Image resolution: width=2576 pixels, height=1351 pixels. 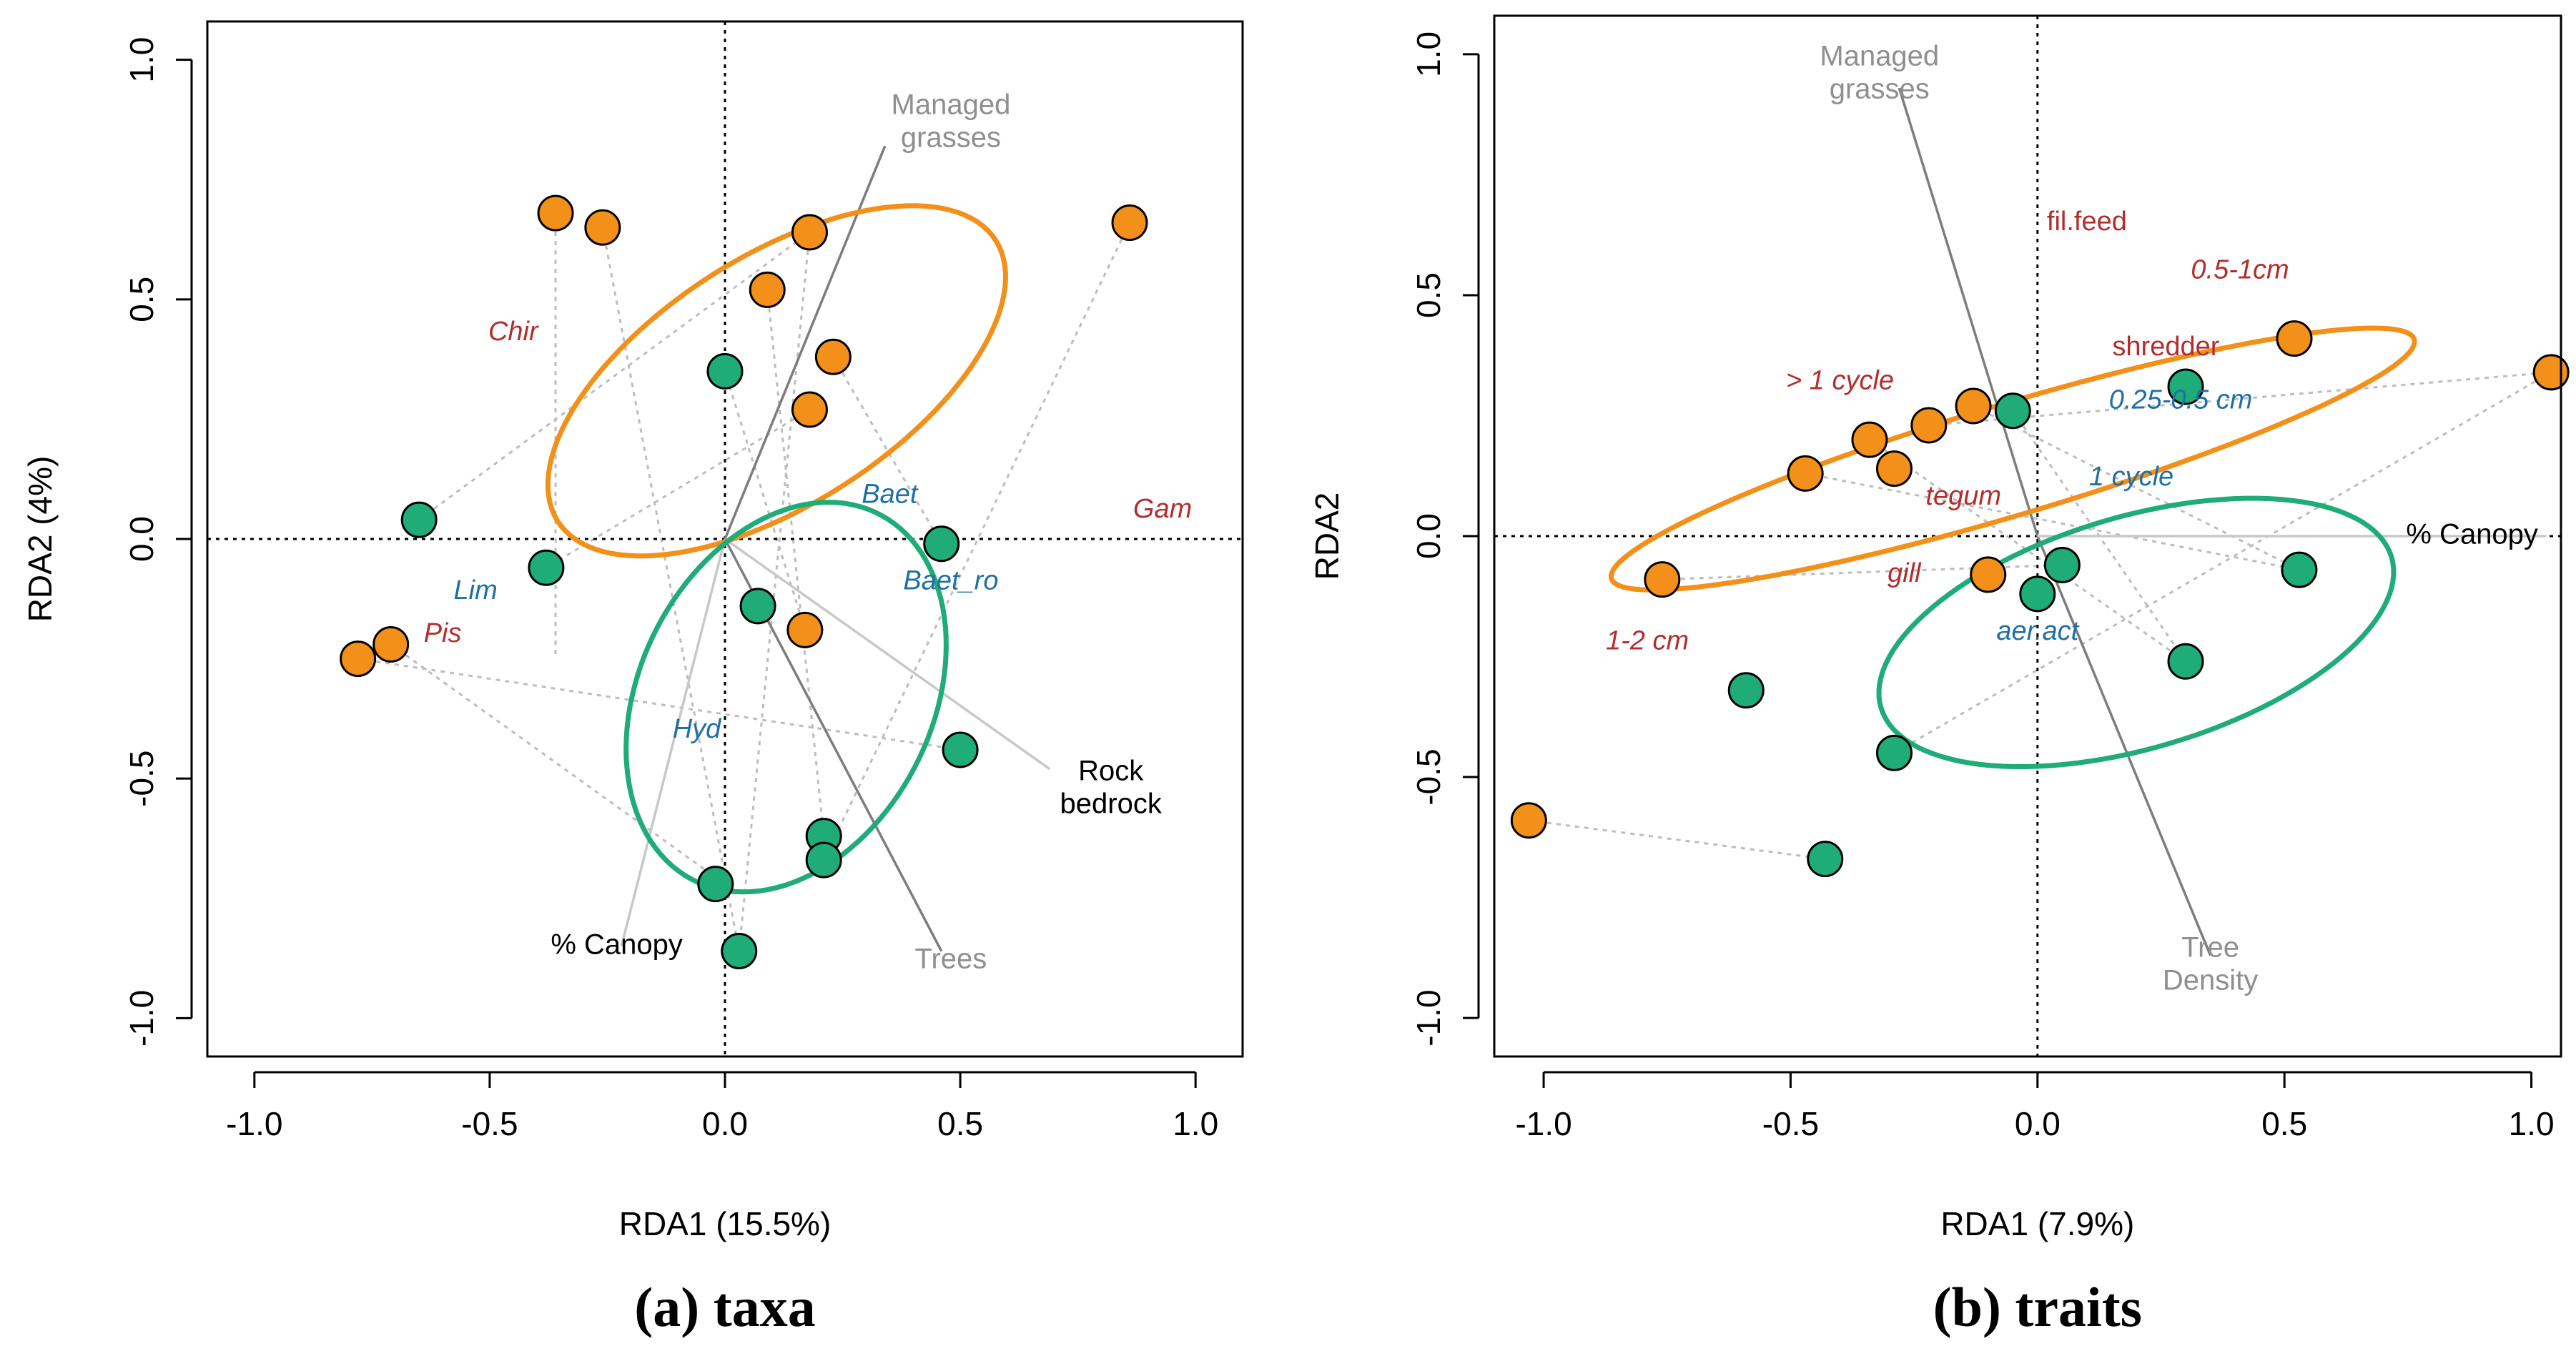 What do you see at coordinates (2037, 631) in the screenshot?
I see `trait-label: aer.act` at bounding box center [2037, 631].